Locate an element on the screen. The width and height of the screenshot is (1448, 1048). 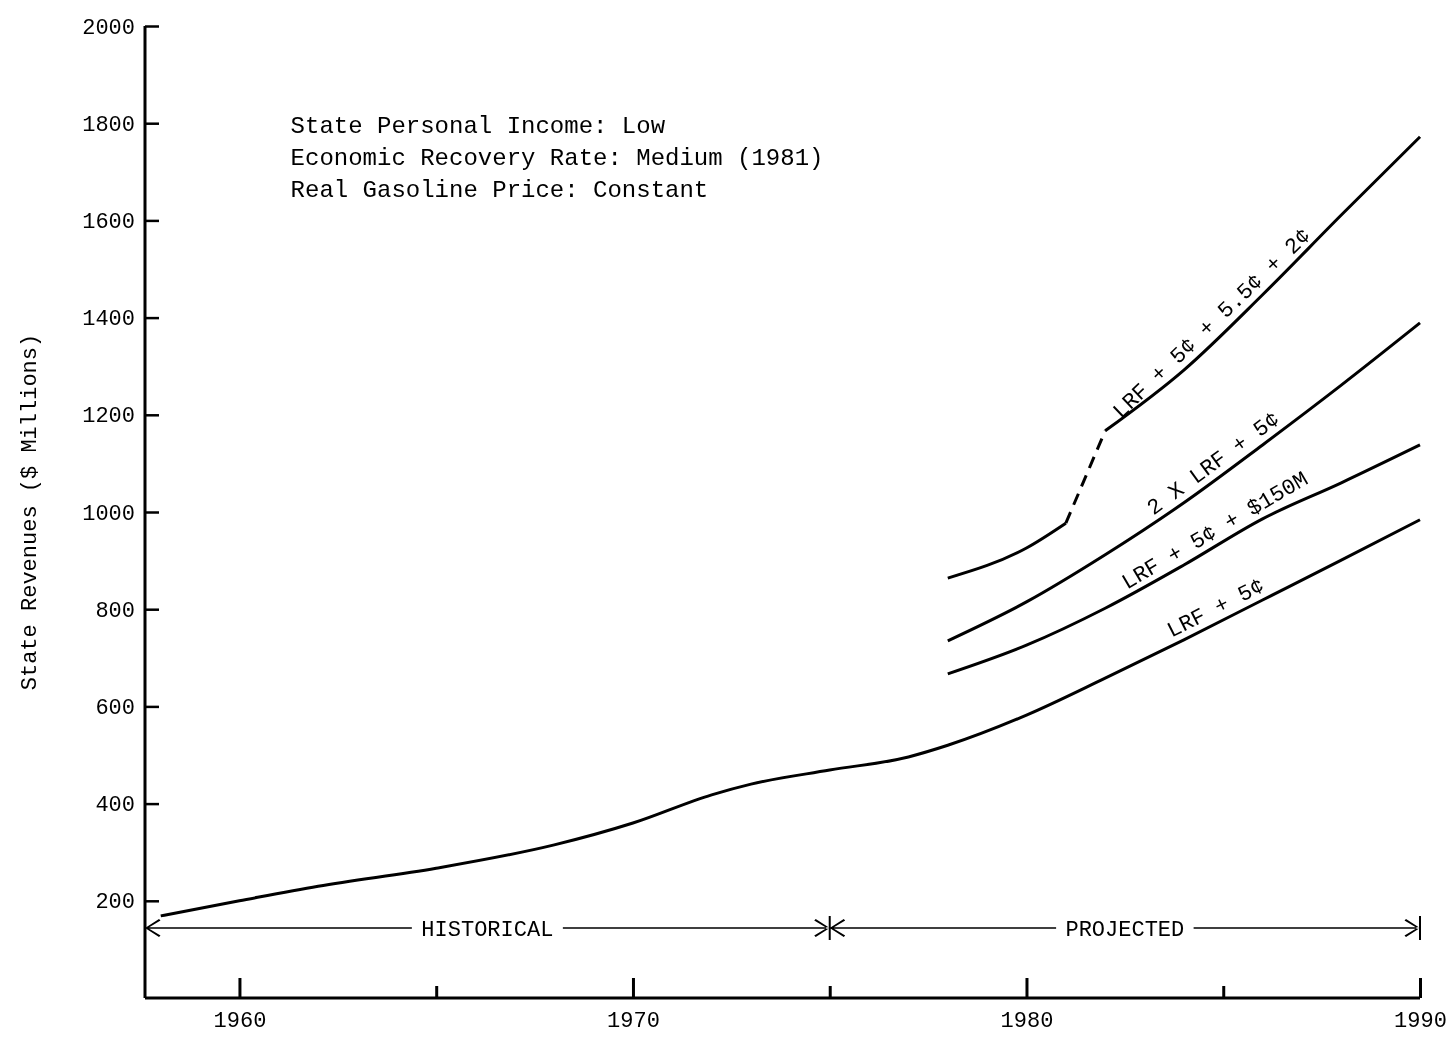
y-axis-title: State Revenues ($ Millions) is located at coordinates (30, 512).